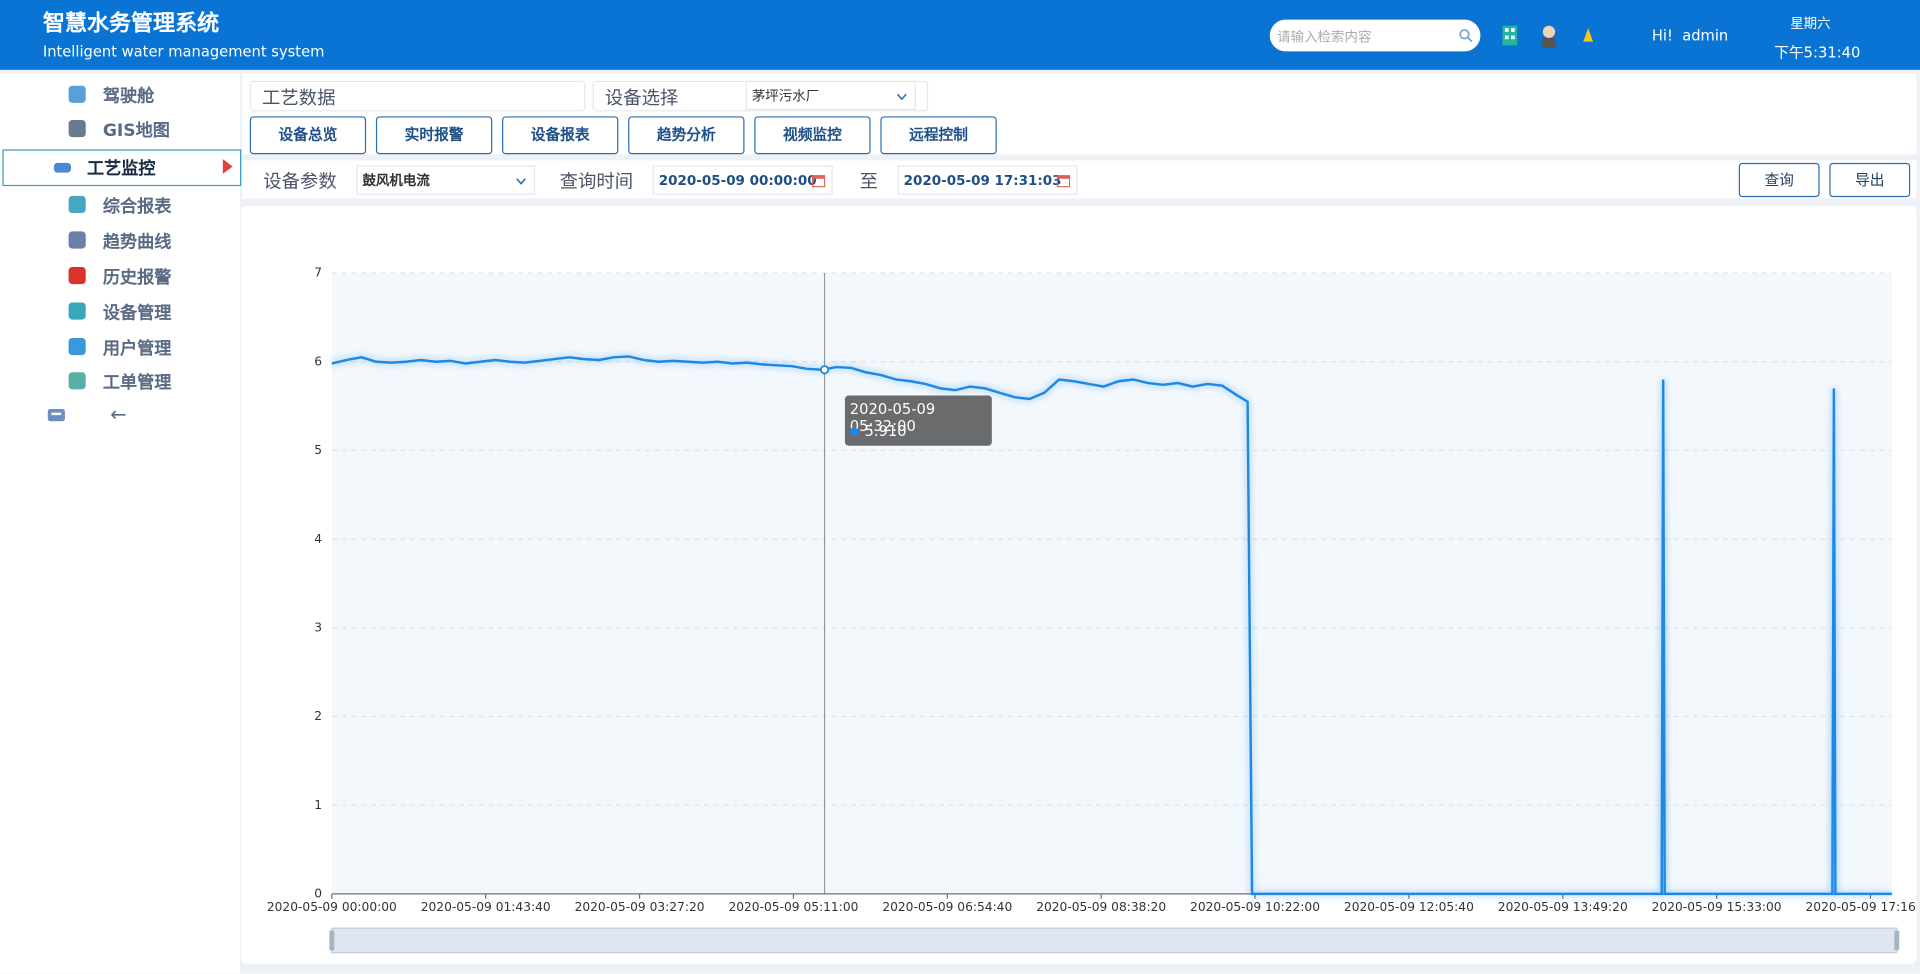  I want to click on nav-label: 综合报表, so click(137, 207).